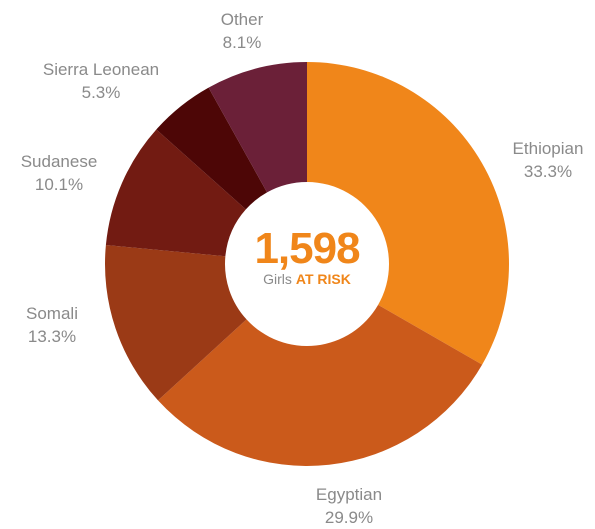  I want to click on donut-center: 1,598 Girls AT RISK, so click(307, 255).